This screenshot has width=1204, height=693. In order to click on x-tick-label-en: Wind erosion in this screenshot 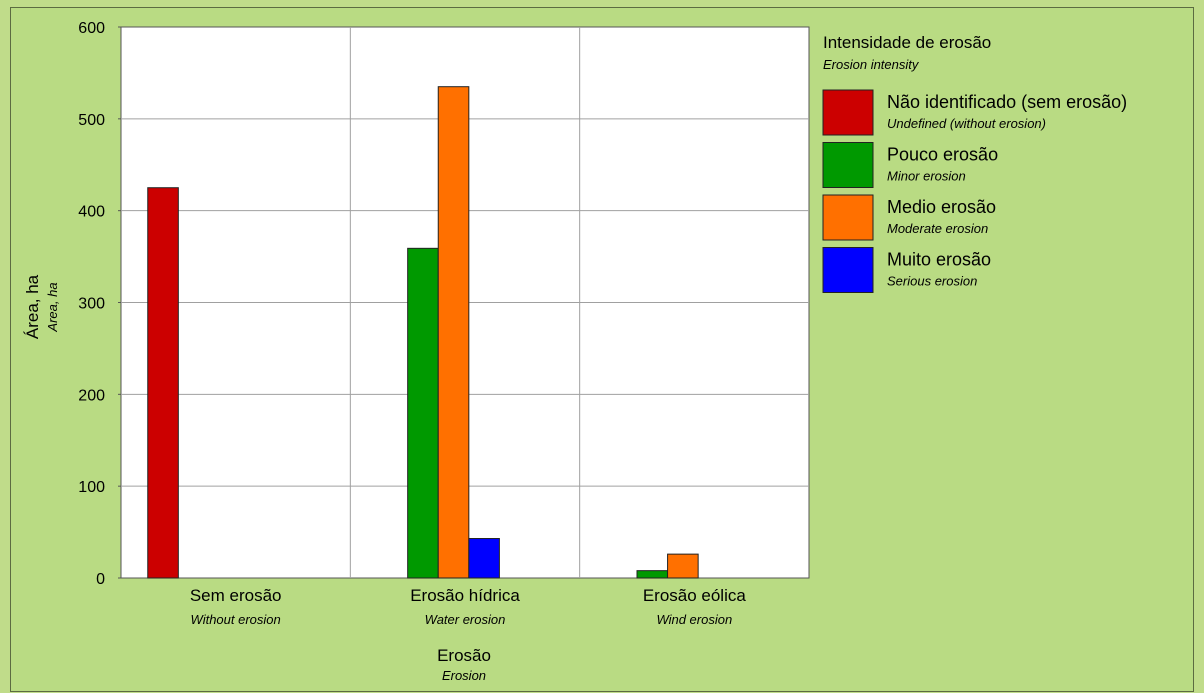, I will do `click(694, 619)`.